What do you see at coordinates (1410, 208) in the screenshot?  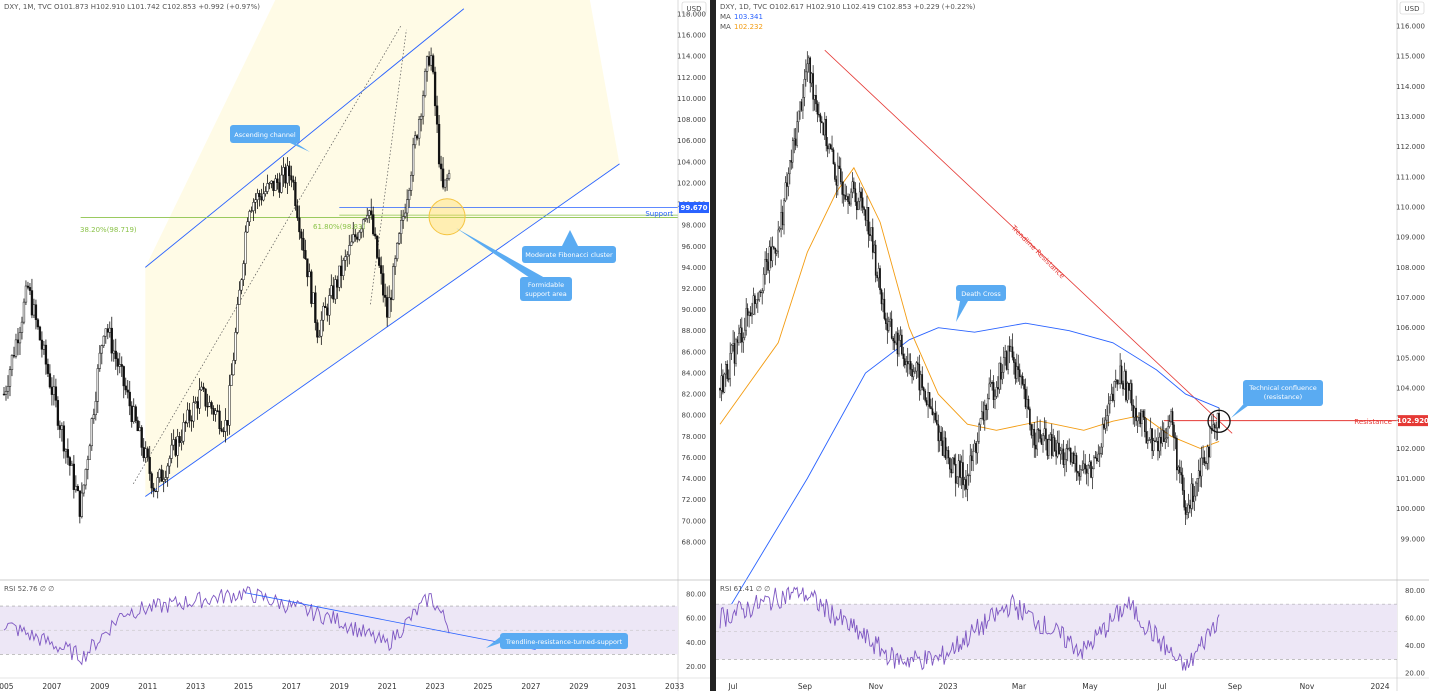 I see `price-tick: 110.000` at bounding box center [1410, 208].